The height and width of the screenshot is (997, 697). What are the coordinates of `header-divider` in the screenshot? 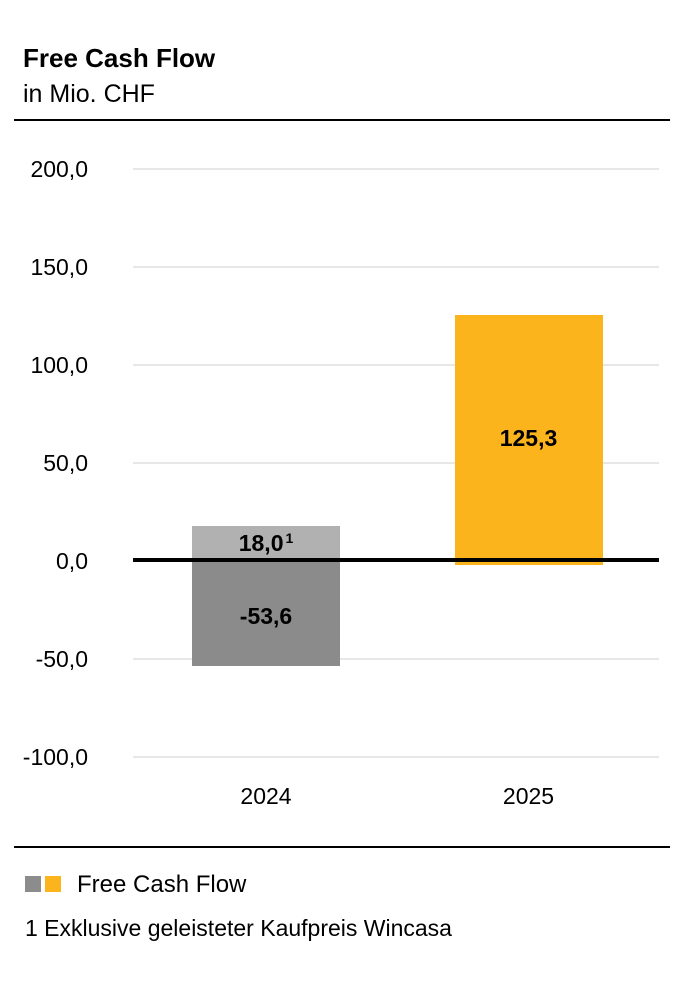 It's located at (342, 120).